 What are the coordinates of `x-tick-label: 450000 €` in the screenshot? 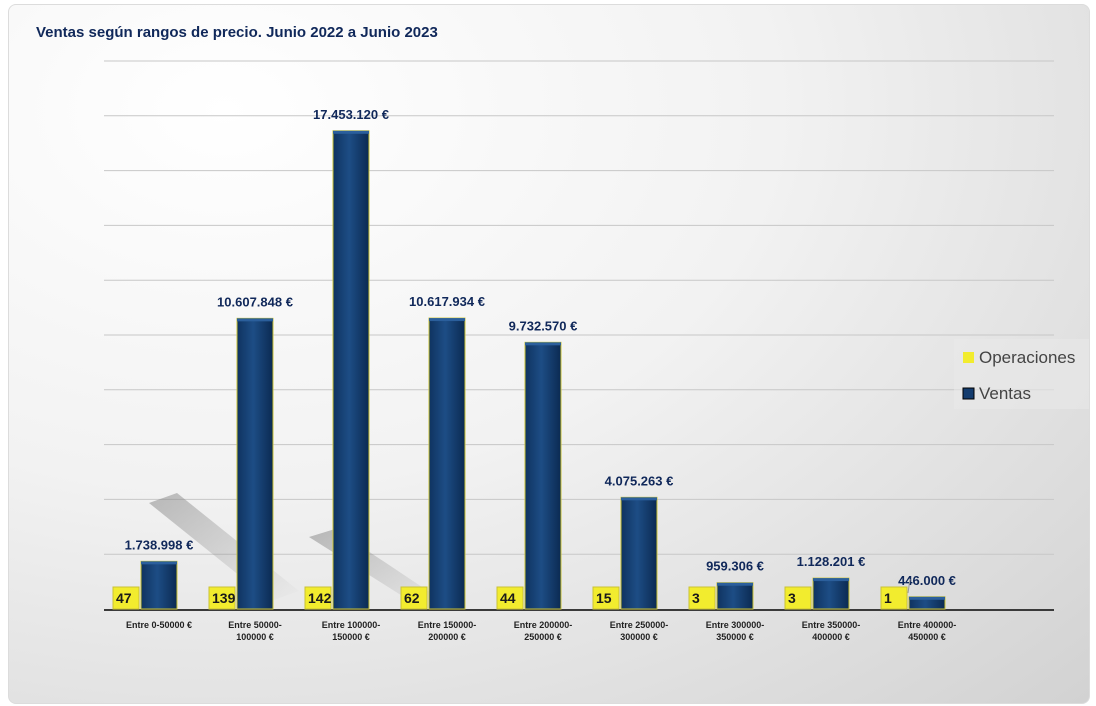 It's located at (927, 637).